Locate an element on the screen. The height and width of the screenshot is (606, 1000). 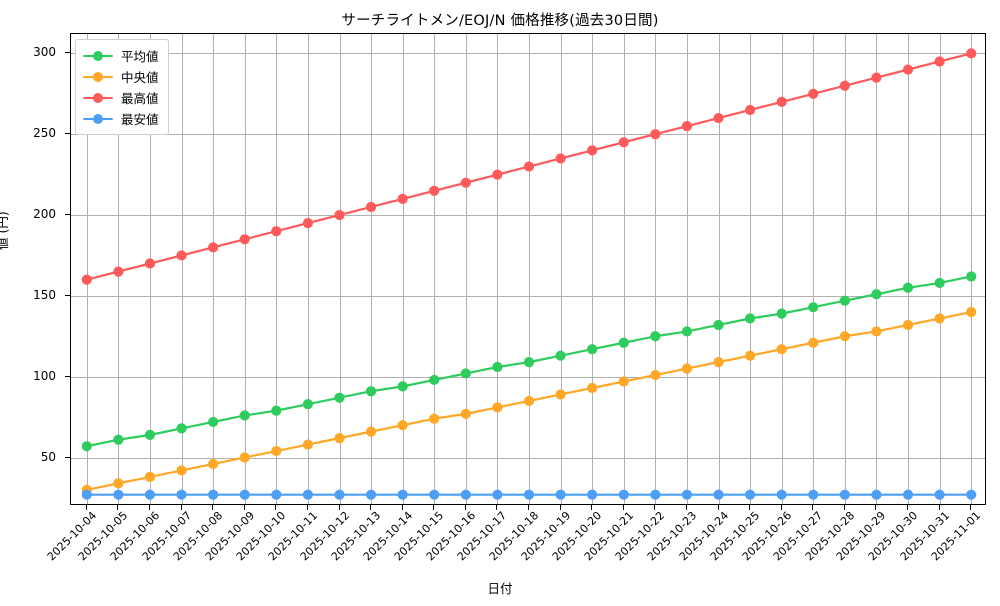
legend-item-3: 最高値 is located at coordinates (121, 97).